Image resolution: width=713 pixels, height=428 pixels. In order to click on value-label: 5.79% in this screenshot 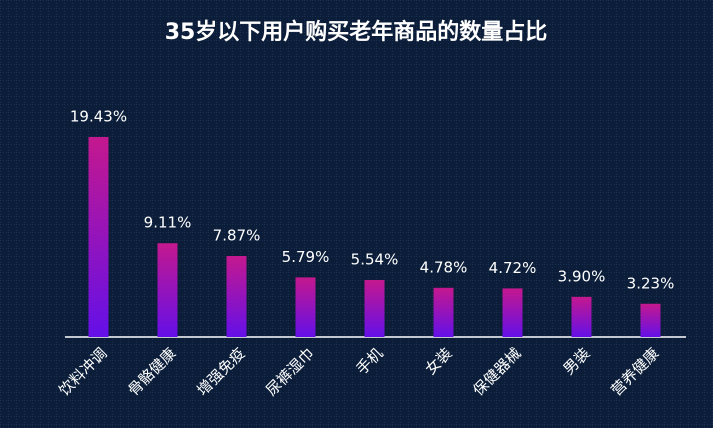, I will do `click(306, 257)`.